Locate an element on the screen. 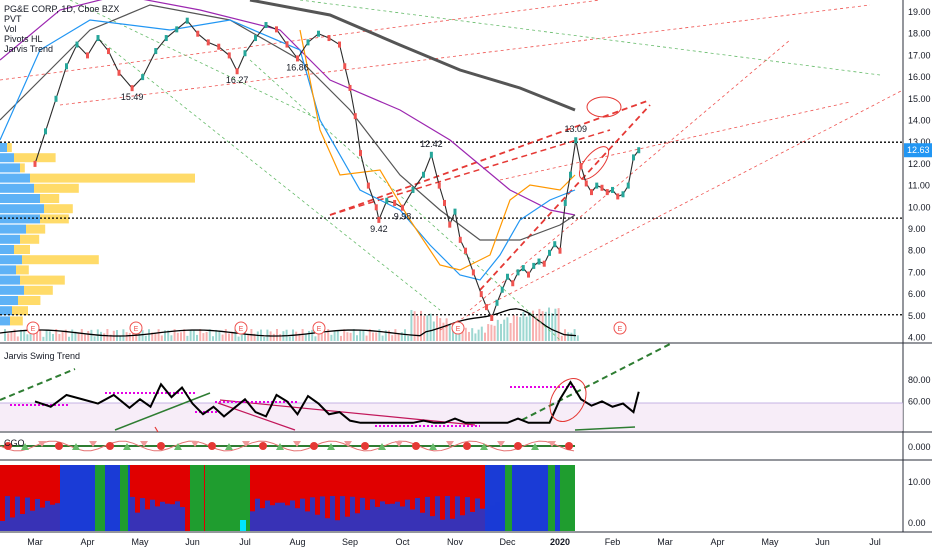 Image resolution: width=932 pixels, height=555 pixels. resistance-line is located at coordinates (470, 172).